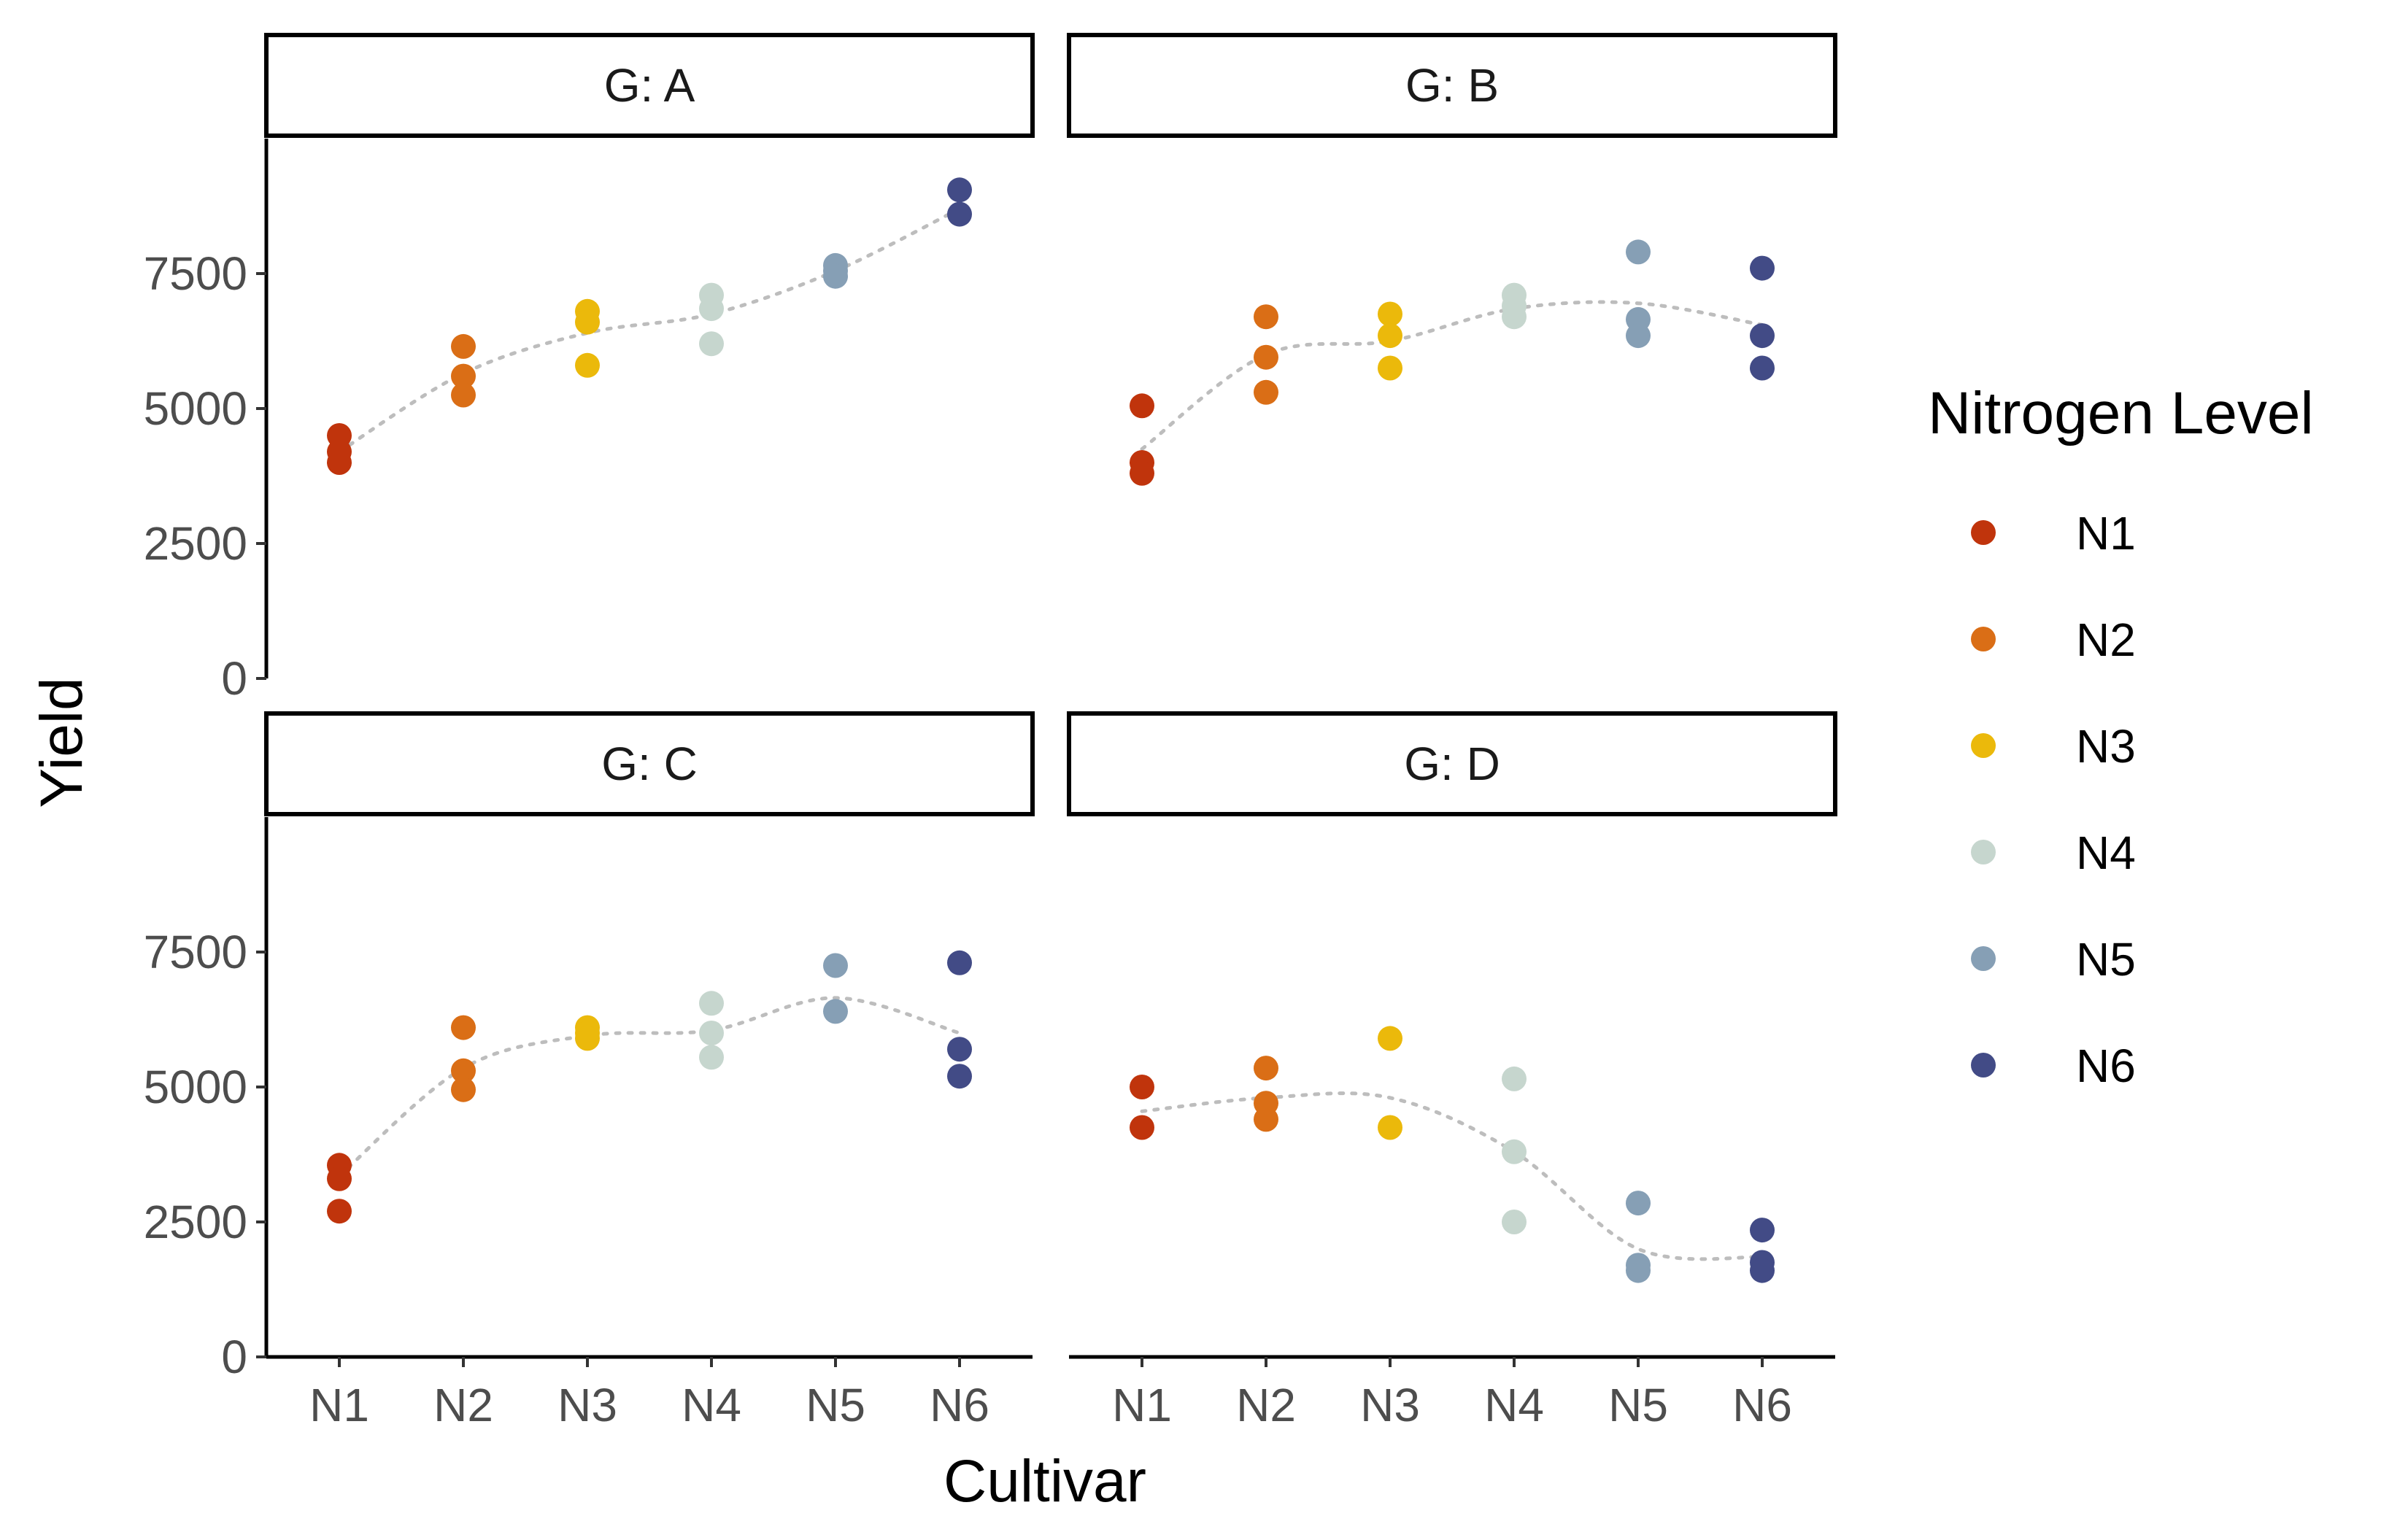 This screenshot has height=1532, width=2408. What do you see at coordinates (587, 1405) in the screenshot?
I see `x-tick-label: N3` at bounding box center [587, 1405].